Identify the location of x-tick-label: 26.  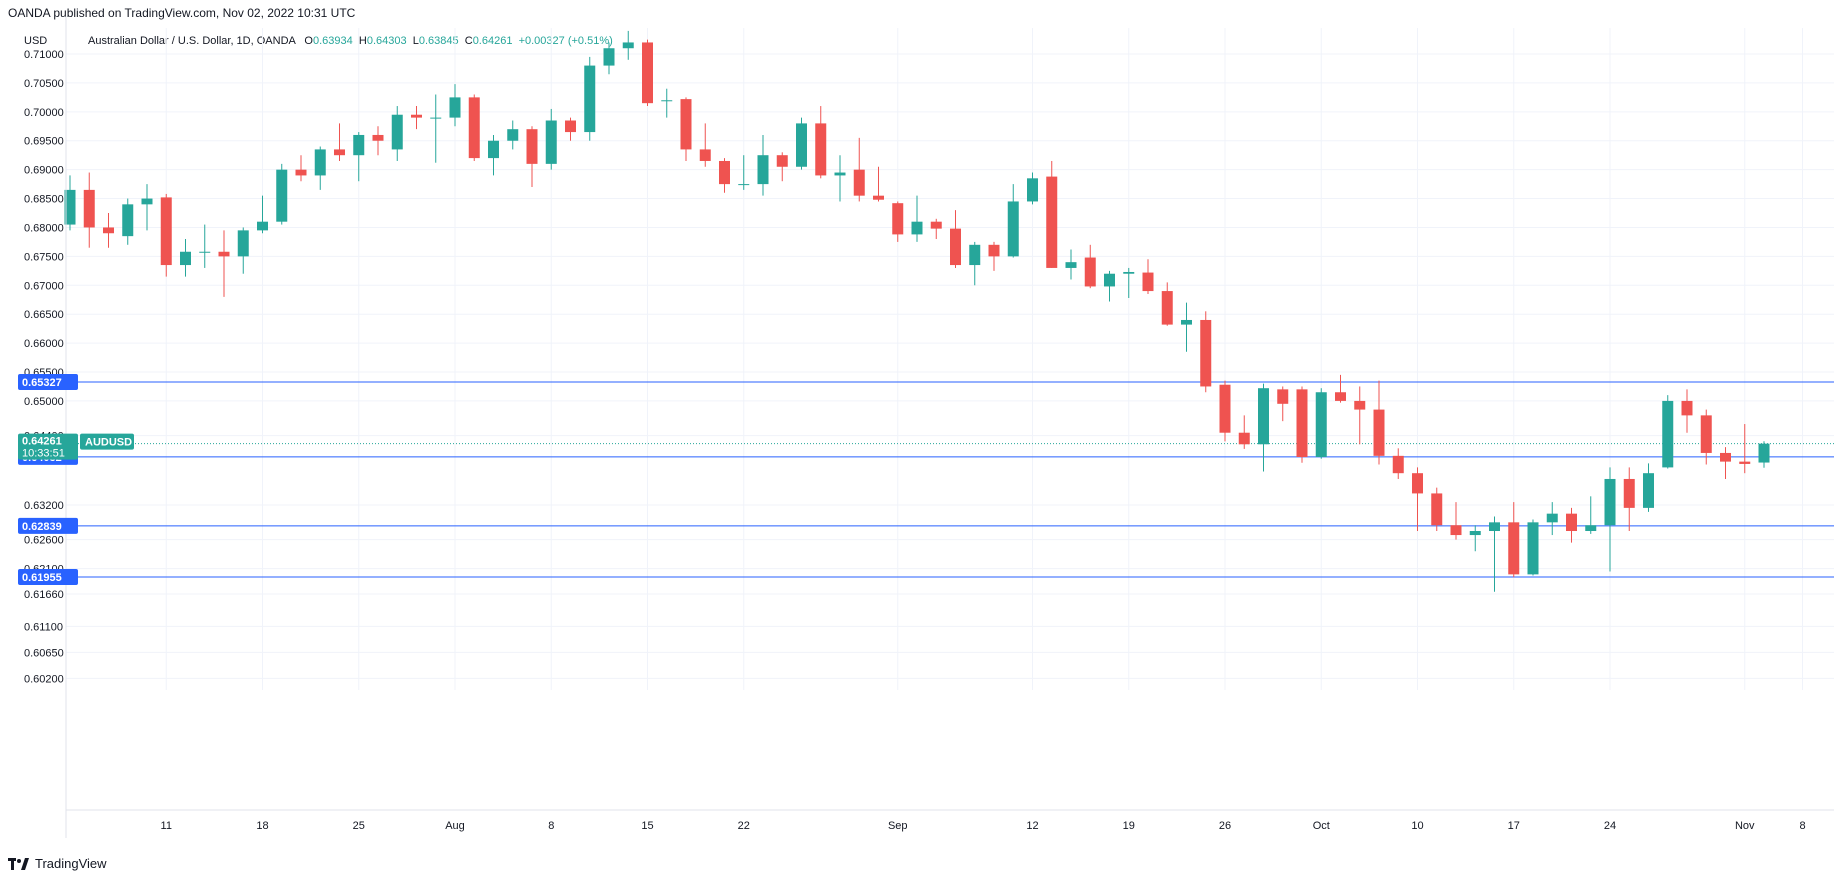
(1225, 826).